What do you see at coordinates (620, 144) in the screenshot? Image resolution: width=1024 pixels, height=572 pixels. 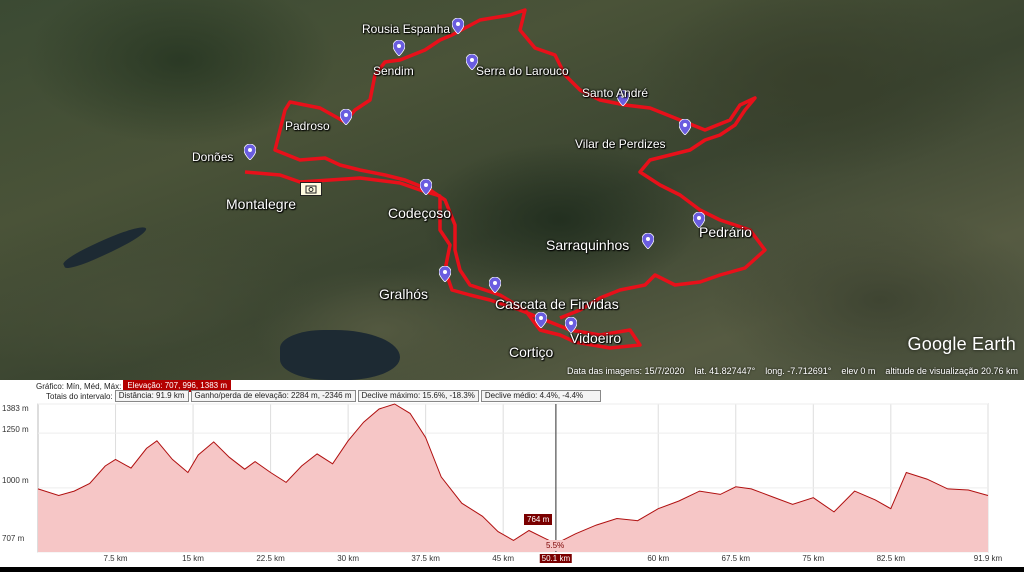 I see `place-label: Vilar de Perdizes` at bounding box center [620, 144].